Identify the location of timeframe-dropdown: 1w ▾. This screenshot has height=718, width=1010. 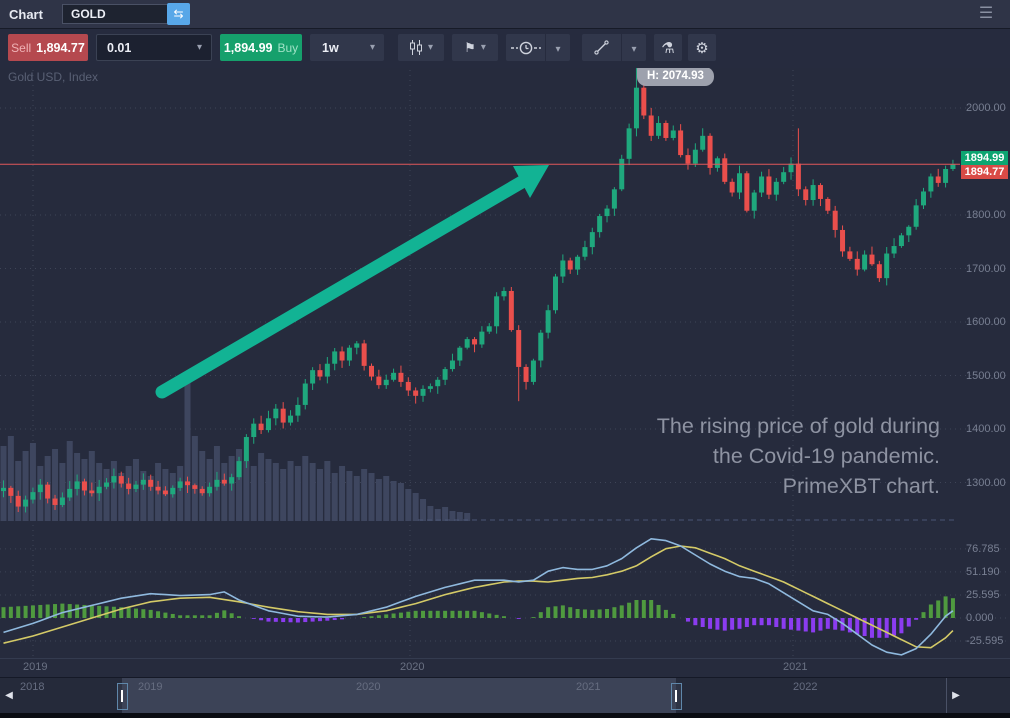
(347, 47).